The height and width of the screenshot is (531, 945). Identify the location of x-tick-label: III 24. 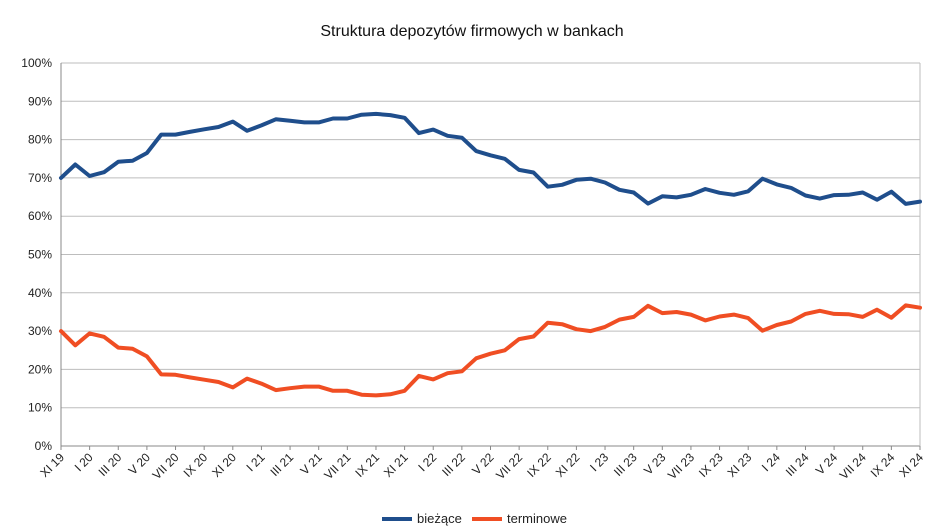
(797, 464).